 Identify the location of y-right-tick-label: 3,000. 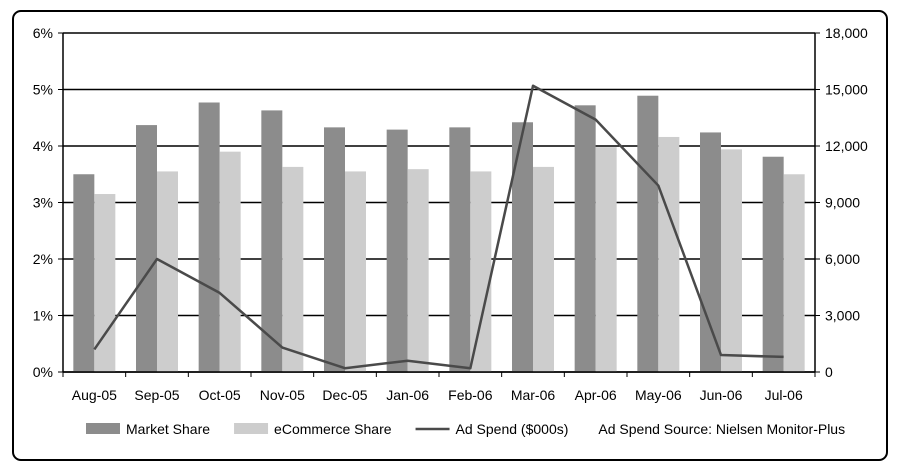
(842, 316).